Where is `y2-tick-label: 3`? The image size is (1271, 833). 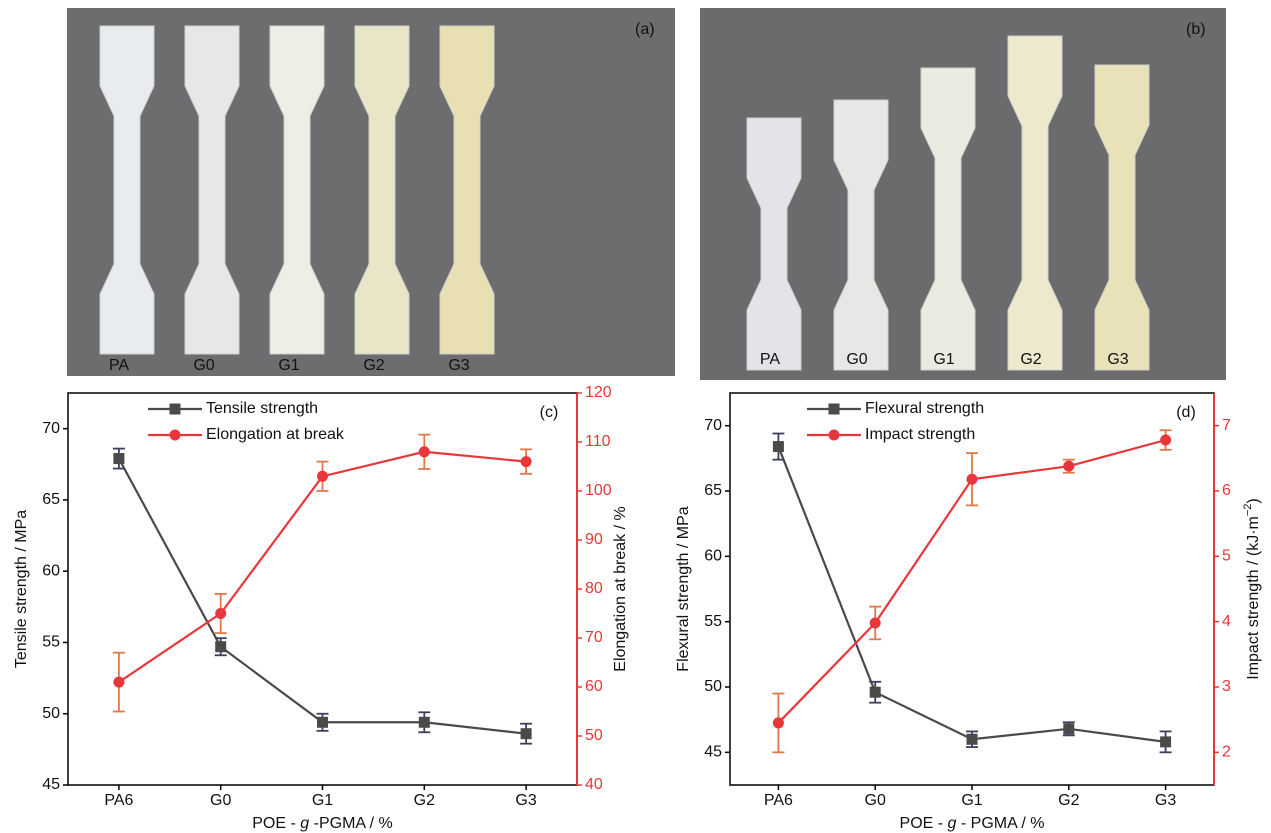 y2-tick-label: 3 is located at coordinates (1226, 686).